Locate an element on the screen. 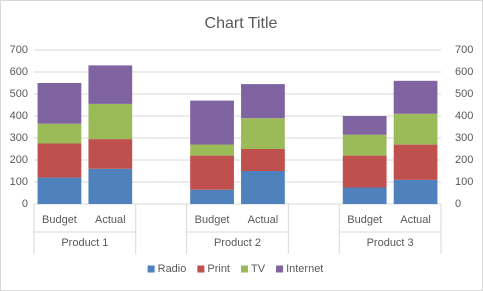 The image size is (483, 291). y-tick-label: 500 is located at coordinates (19, 94).